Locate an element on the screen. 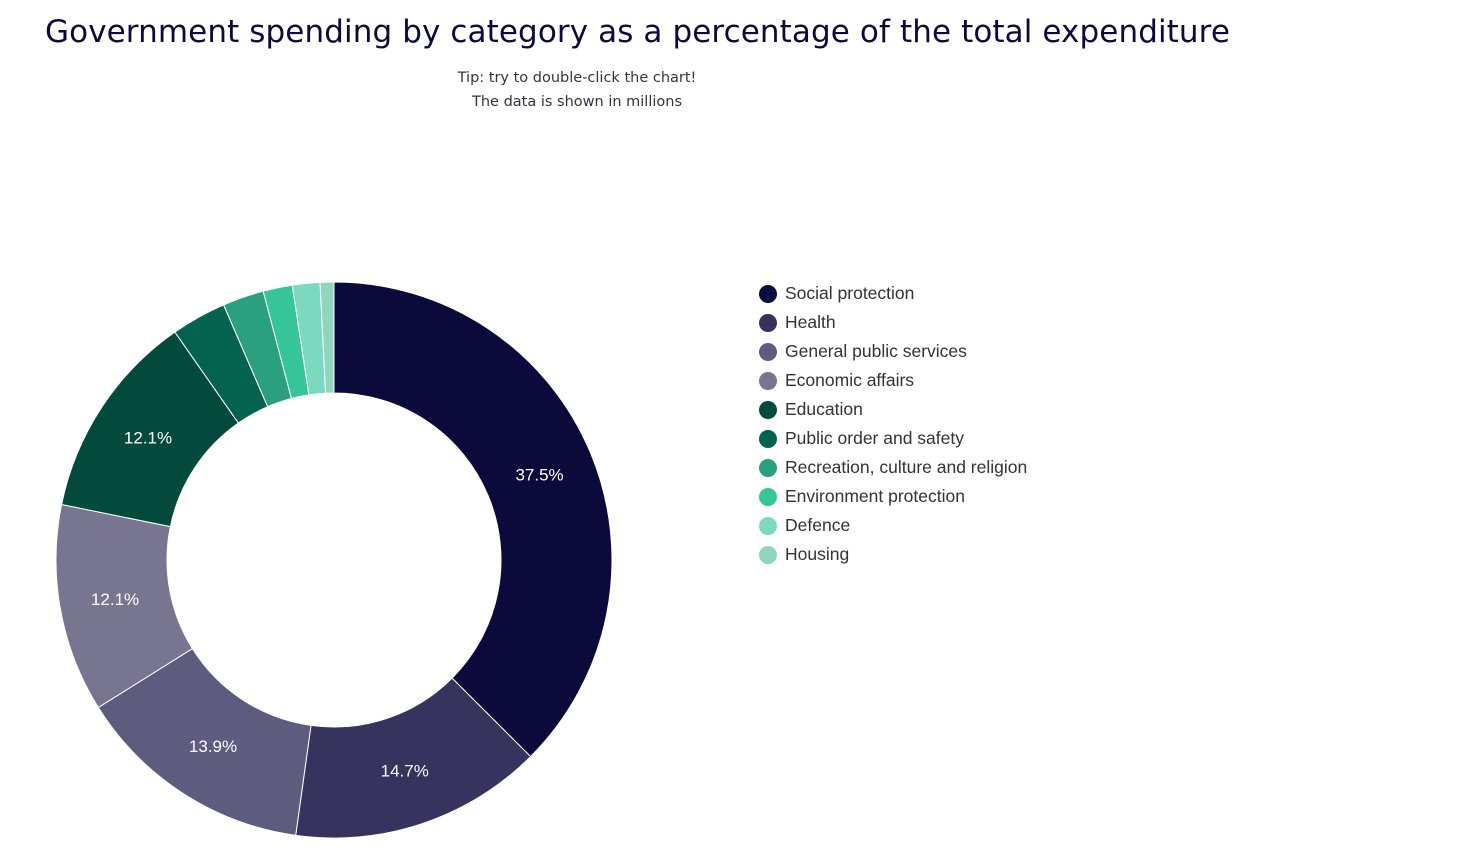 This screenshot has width=1472, height=859. data-label-social-protection: 37.5% is located at coordinates (539, 474).